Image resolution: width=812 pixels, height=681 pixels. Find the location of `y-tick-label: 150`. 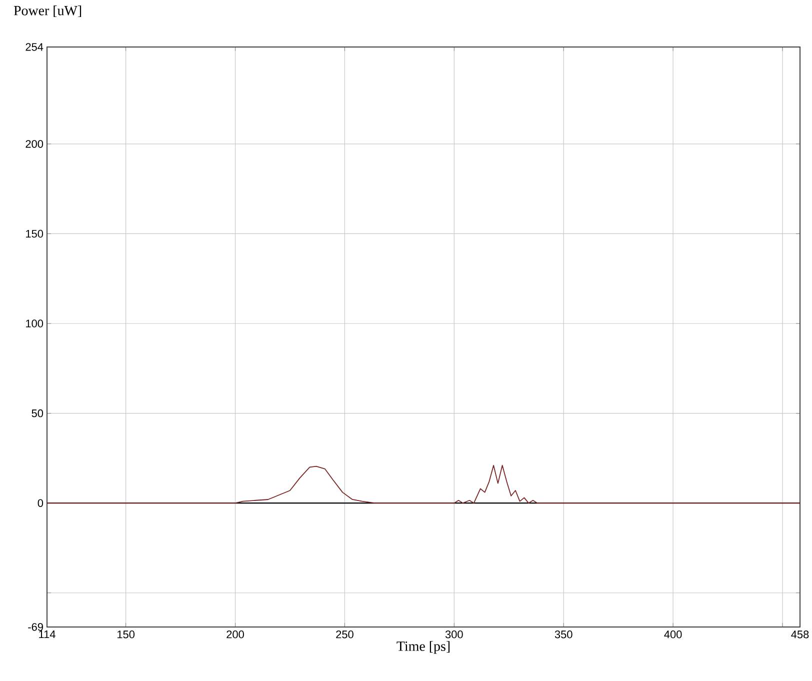

y-tick-label: 150 is located at coordinates (35, 234).